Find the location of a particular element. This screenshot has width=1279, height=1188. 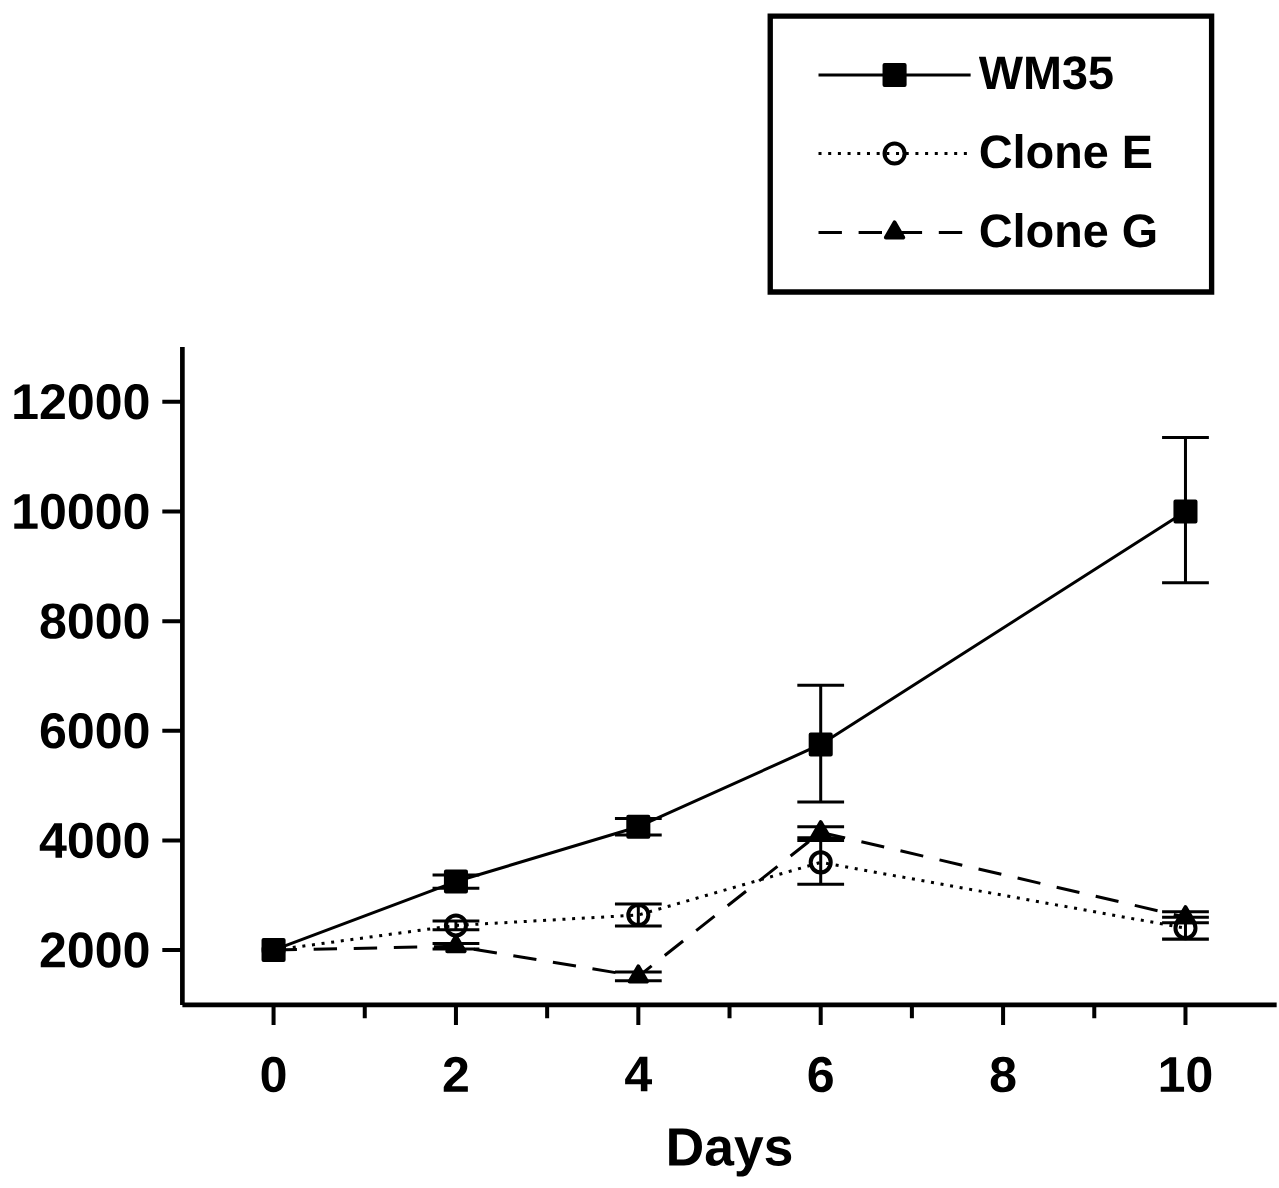

y-tick-label: 2000 is located at coordinates (94, 950).